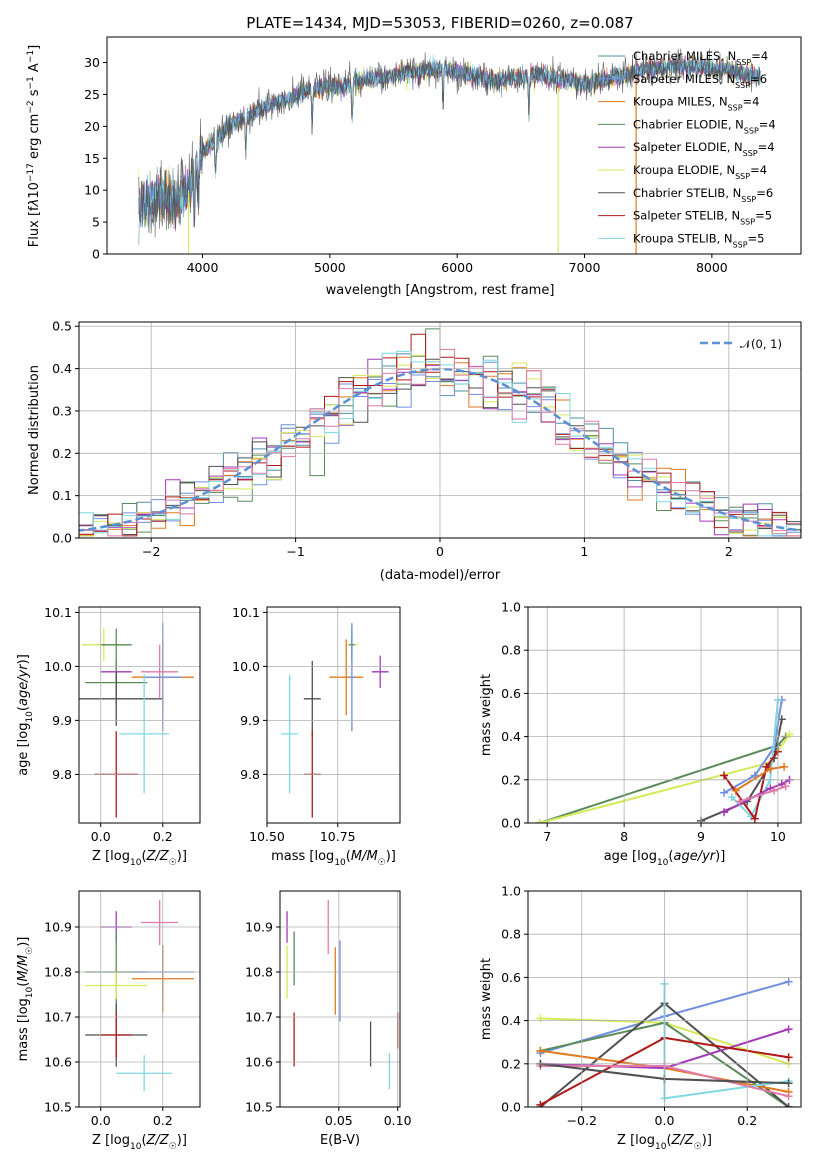 Image resolution: width=819 pixels, height=1170 pixels. What do you see at coordinates (92, 126) in the screenshot?
I see `y-tick-label: 20` at bounding box center [92, 126].